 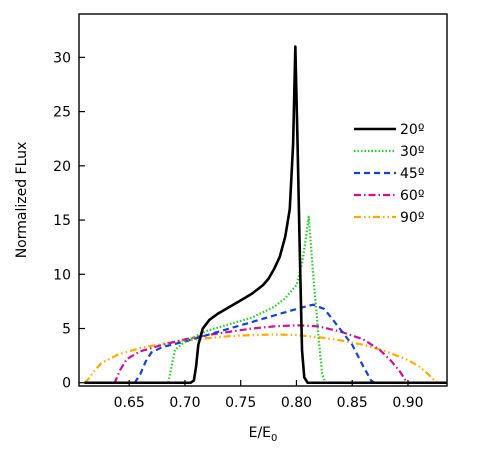 I want to click on y-tick-label: 30, so click(x=62, y=58).